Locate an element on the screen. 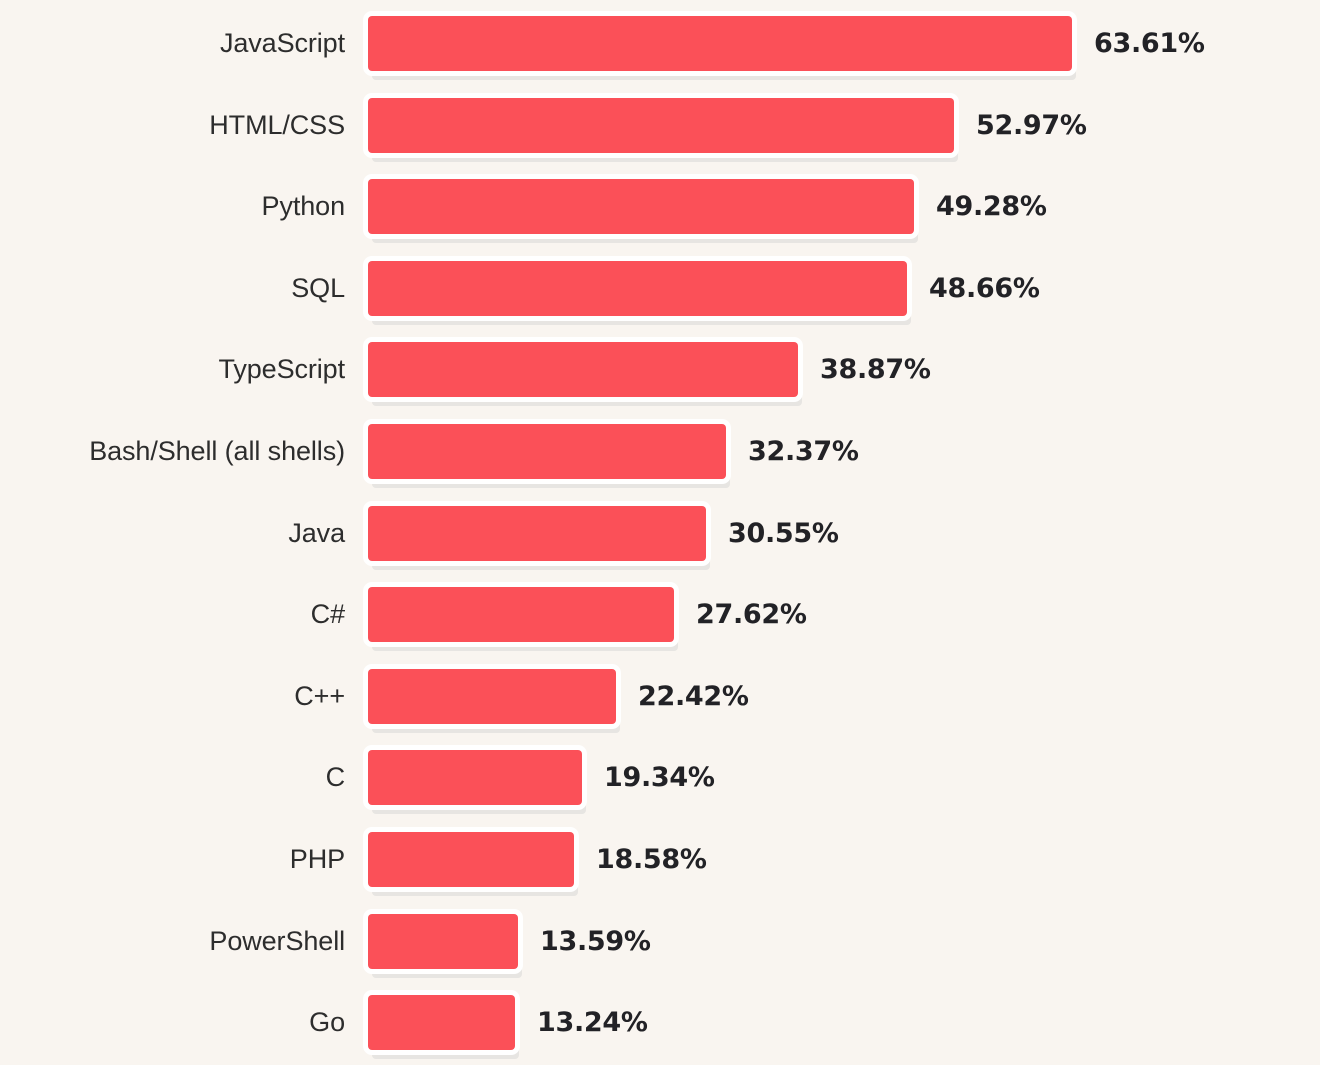  category-label: PHP is located at coordinates (317, 859).